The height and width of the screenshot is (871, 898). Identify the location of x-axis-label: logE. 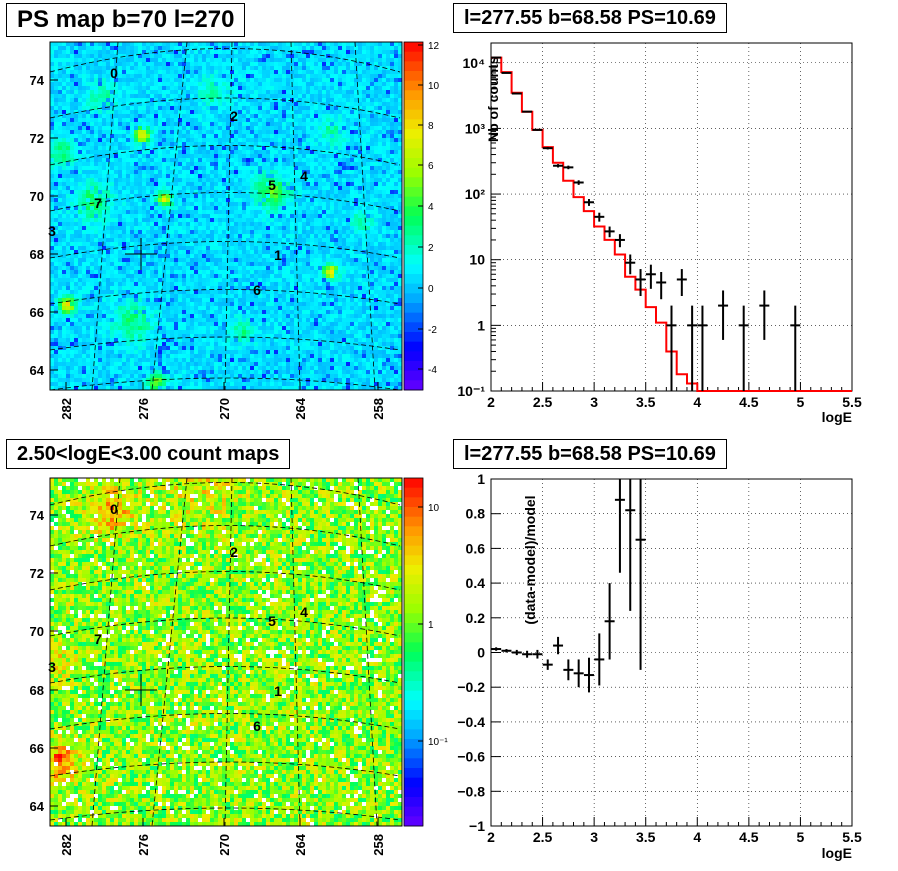
(837, 417).